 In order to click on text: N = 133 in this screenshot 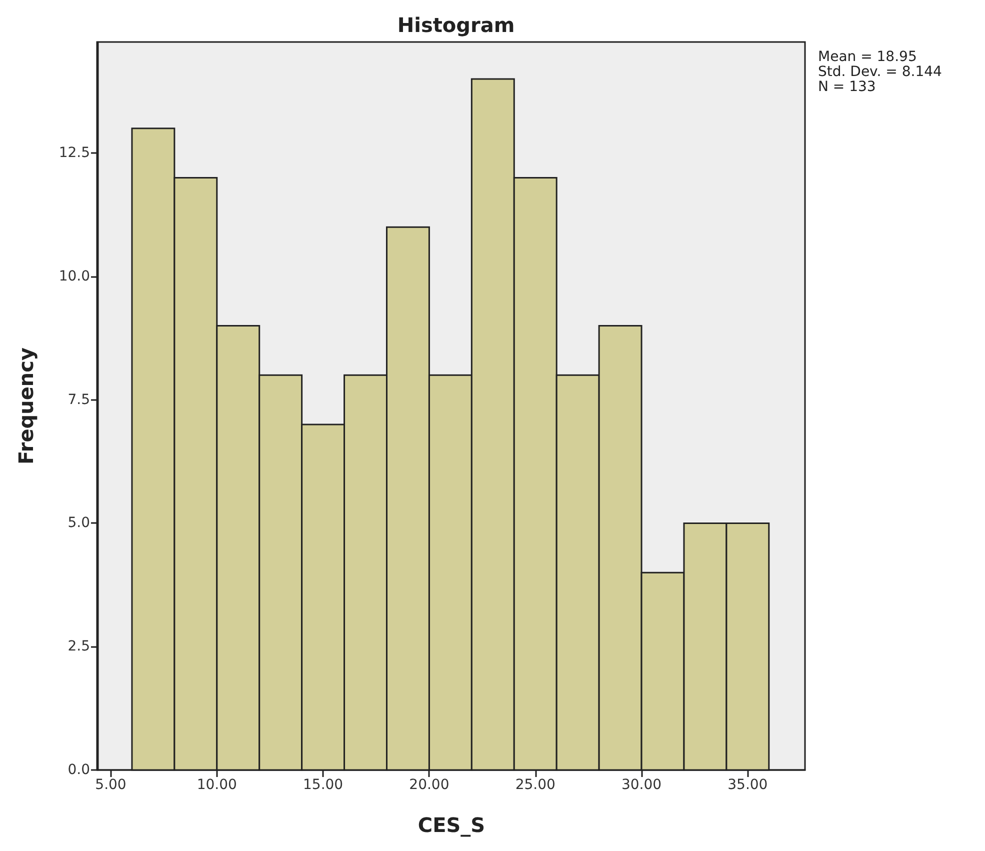, I will do `click(847, 87)`.